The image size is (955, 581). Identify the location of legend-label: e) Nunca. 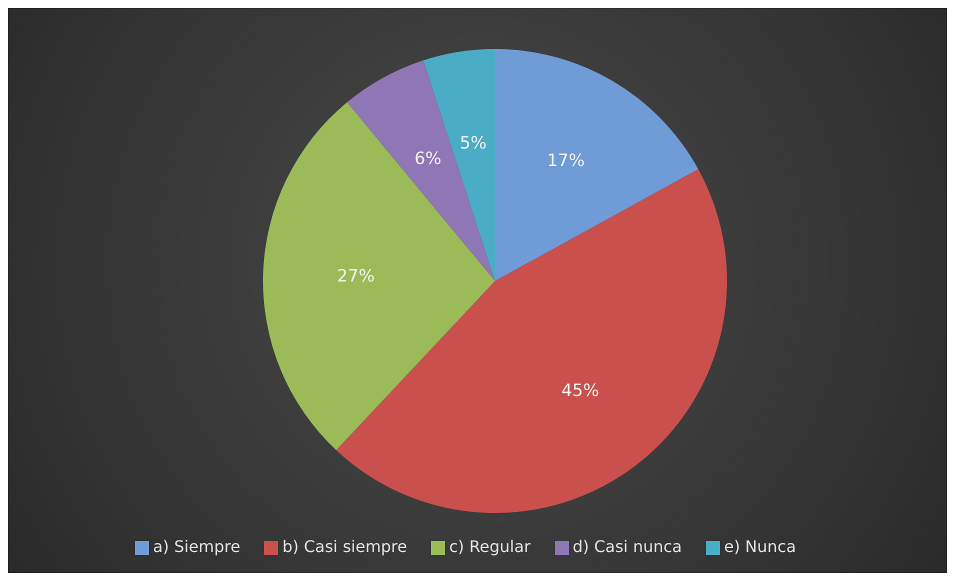
(760, 546).